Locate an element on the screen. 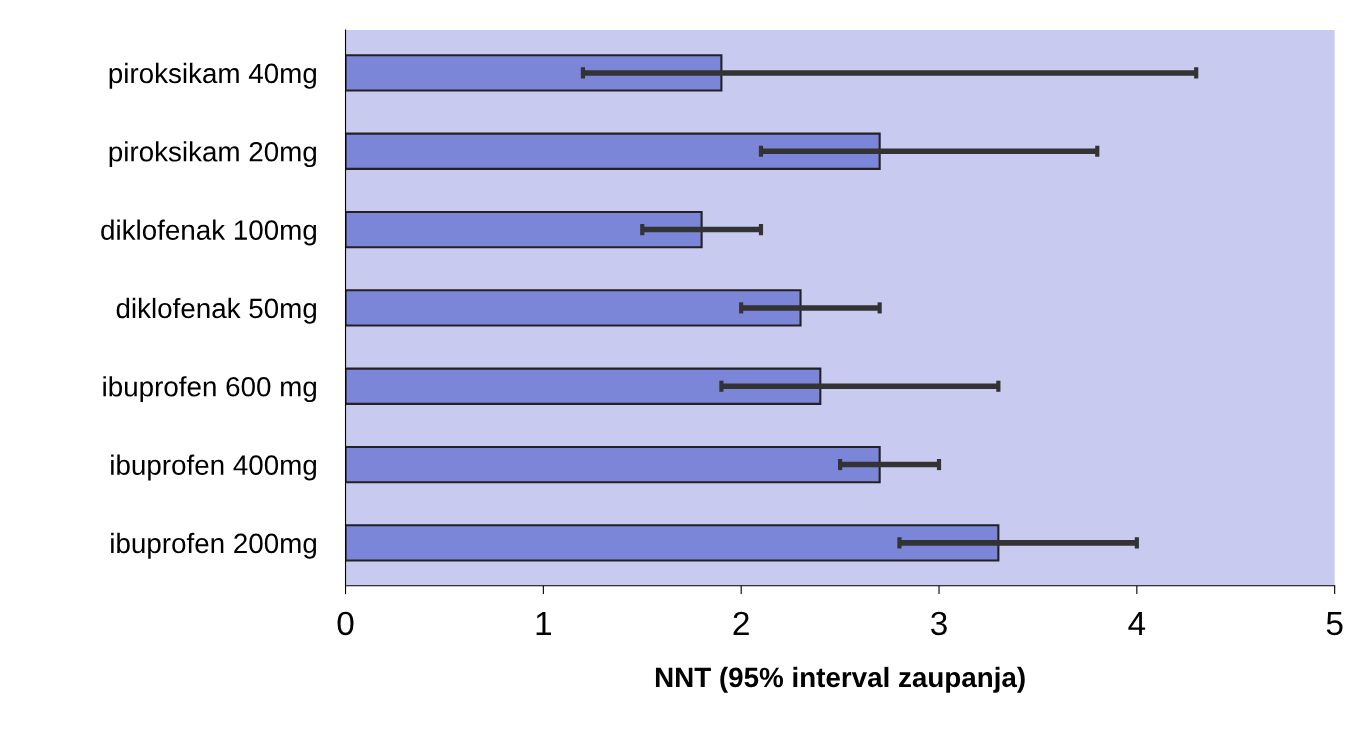 The width and height of the screenshot is (1355, 751). y-tick-label: ibuprofen 600 mg is located at coordinates (209, 389).